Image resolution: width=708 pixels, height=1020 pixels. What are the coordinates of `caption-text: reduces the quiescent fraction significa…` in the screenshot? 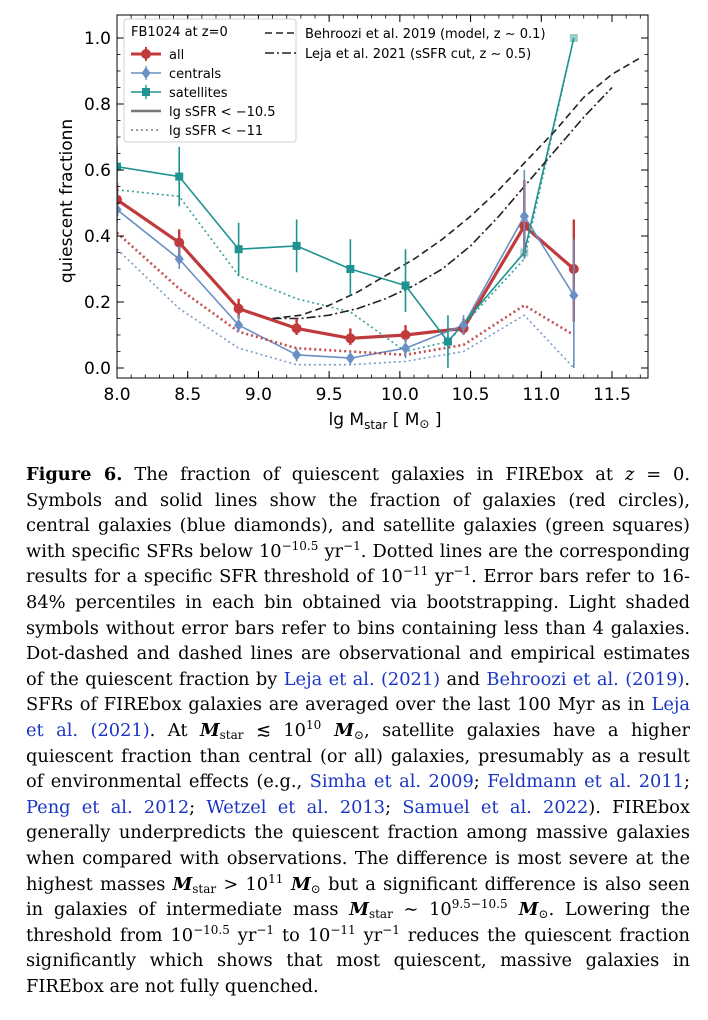 It's located at (358, 960).